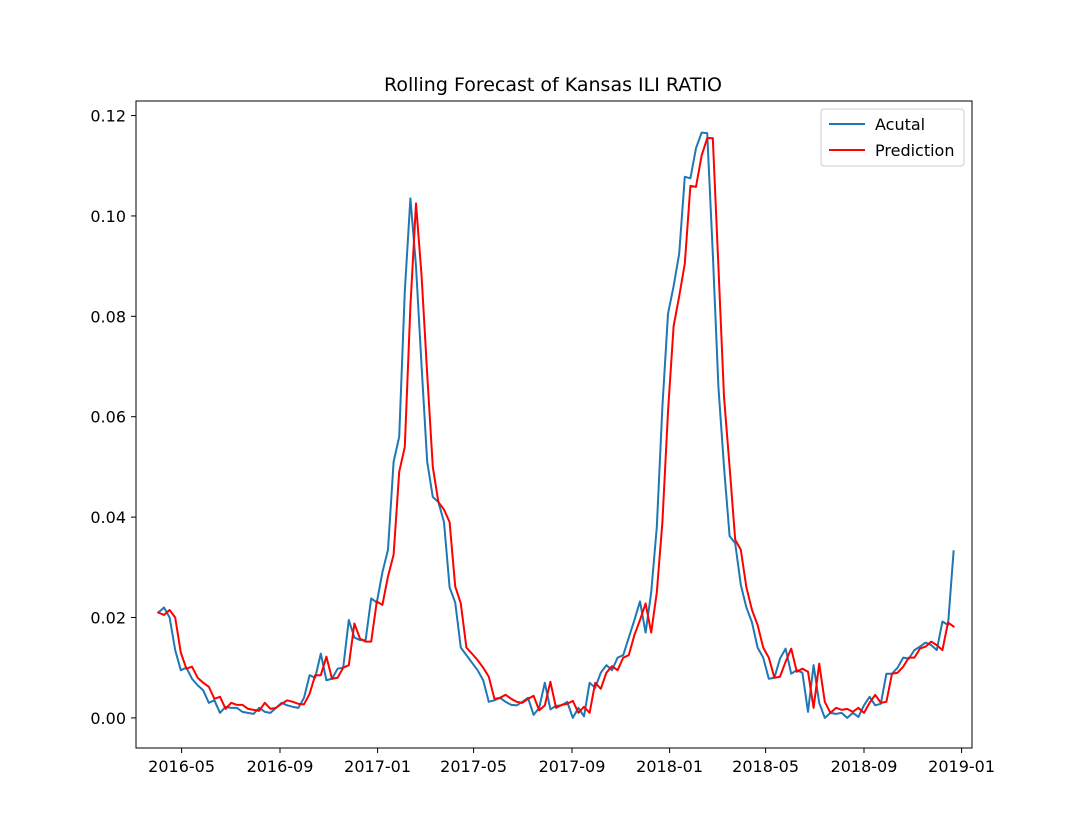  Describe the element at coordinates (108, 216) in the screenshot. I see `y-tick-label: 0.10` at that location.